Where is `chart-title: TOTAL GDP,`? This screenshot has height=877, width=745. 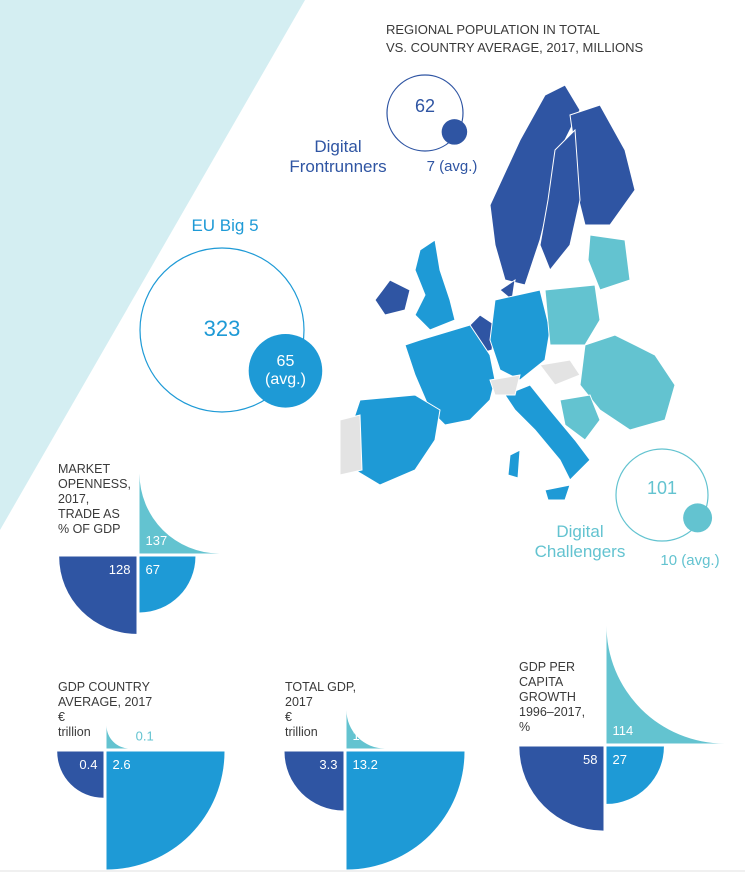
chart-title: TOTAL GDP, is located at coordinates (321, 687).